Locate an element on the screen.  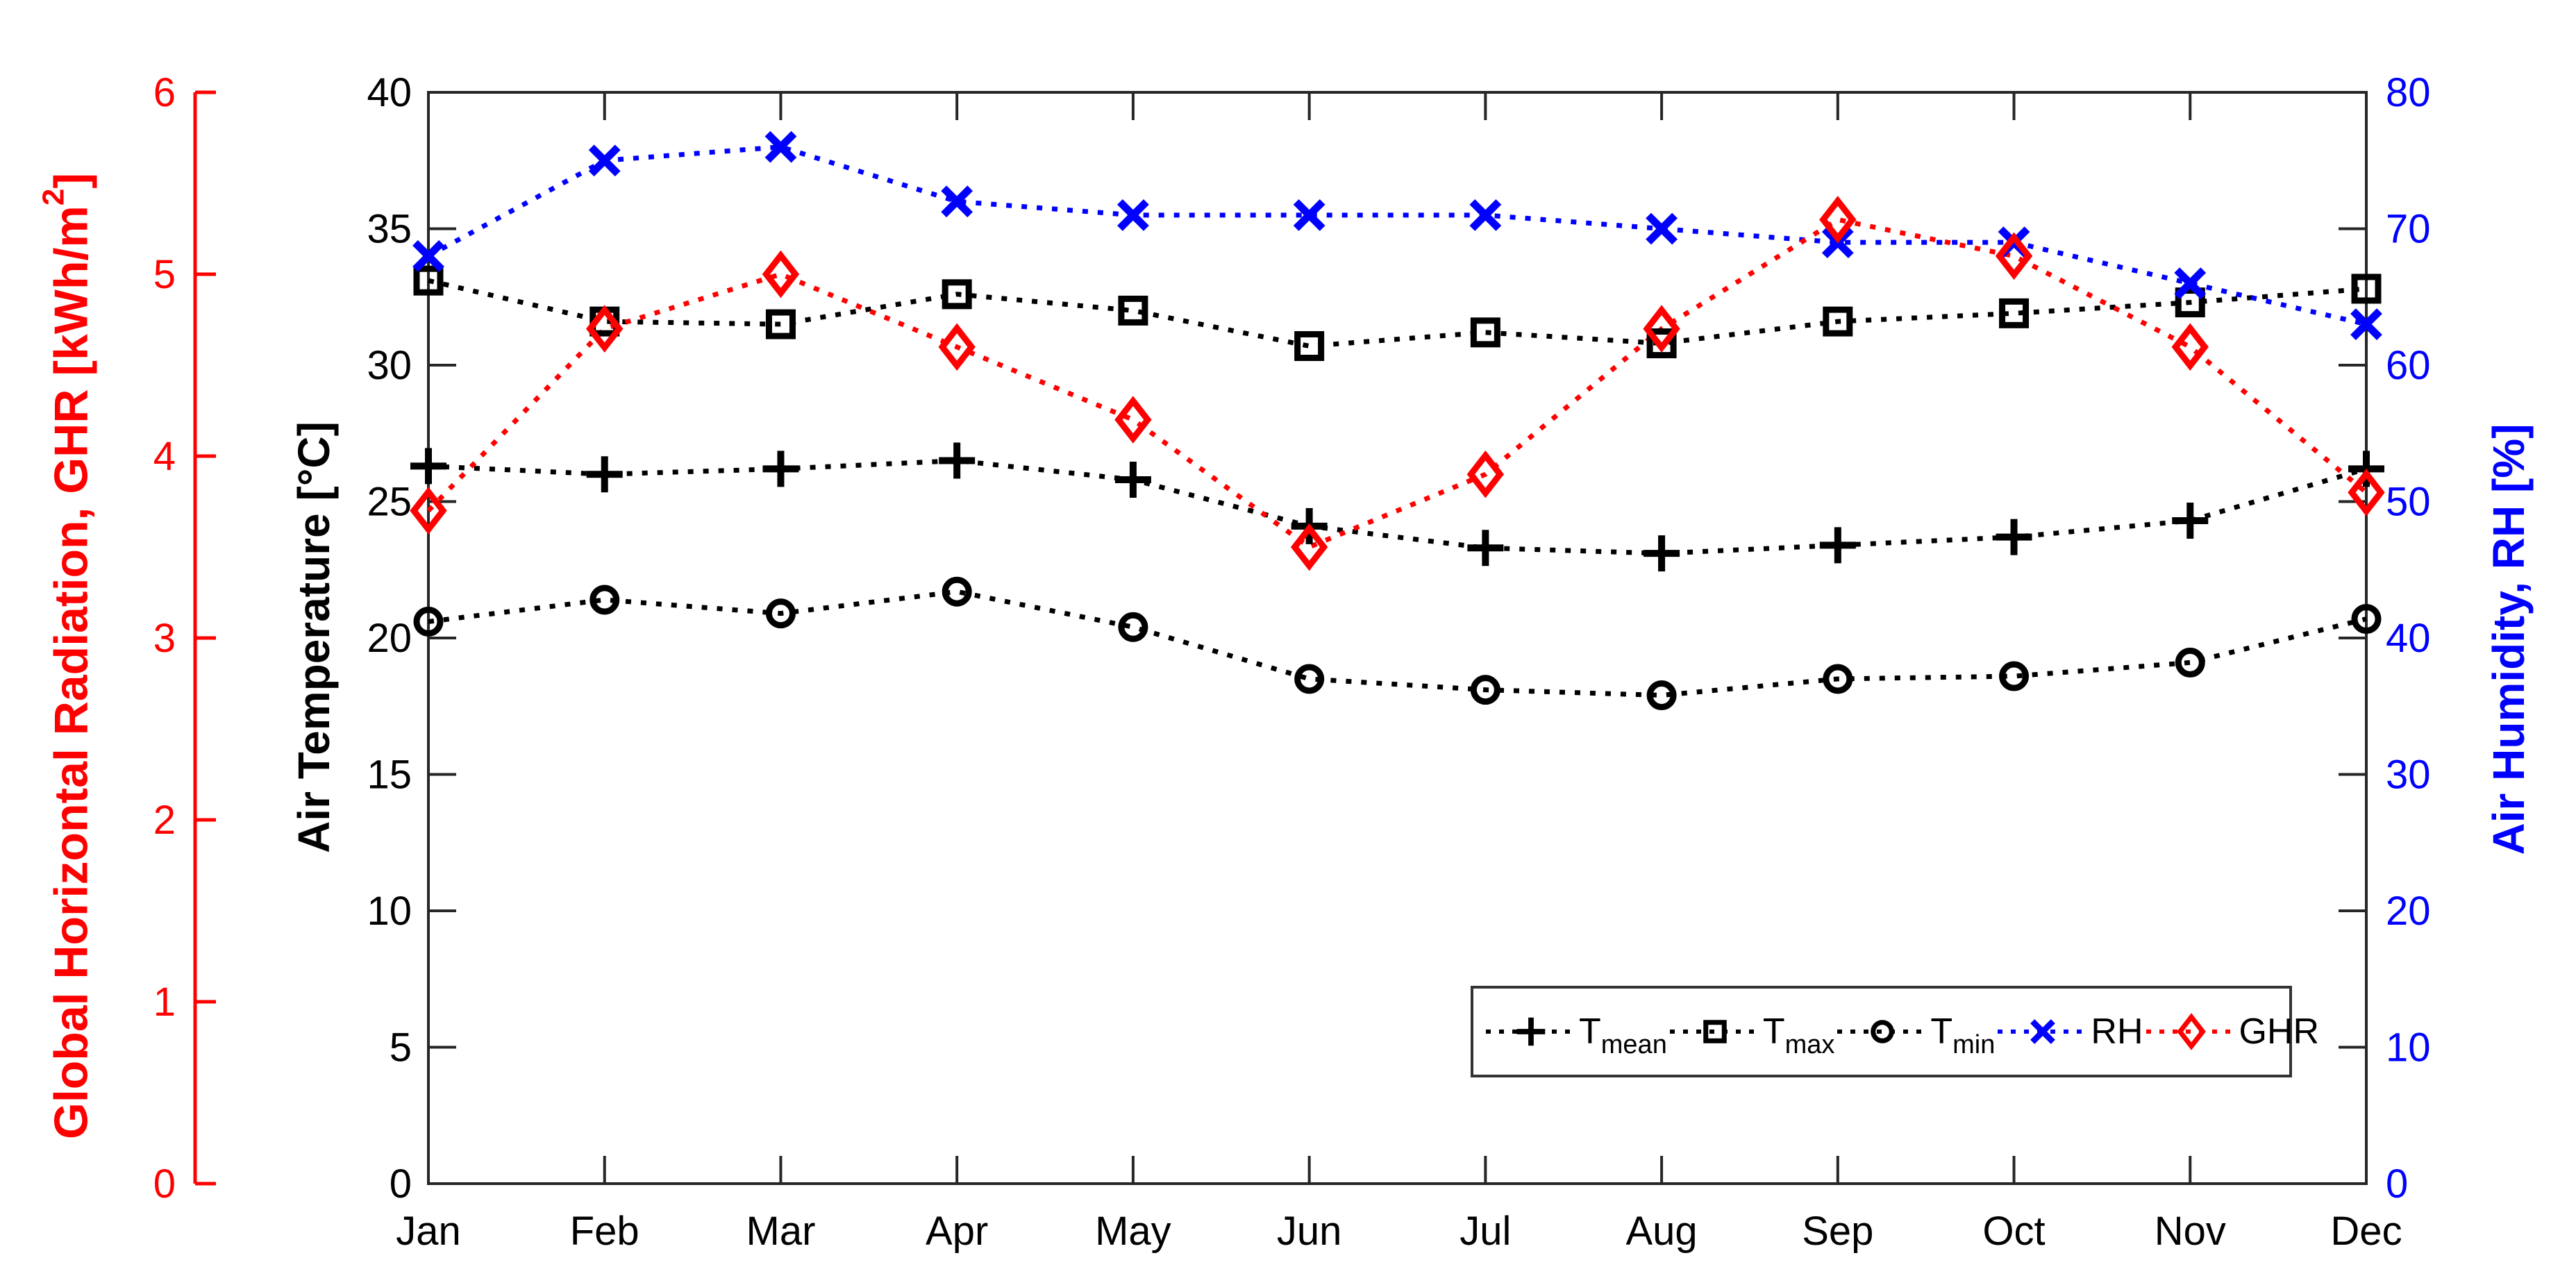
legend-label-tmean: Tmean is located at coordinates (1623, 1035).